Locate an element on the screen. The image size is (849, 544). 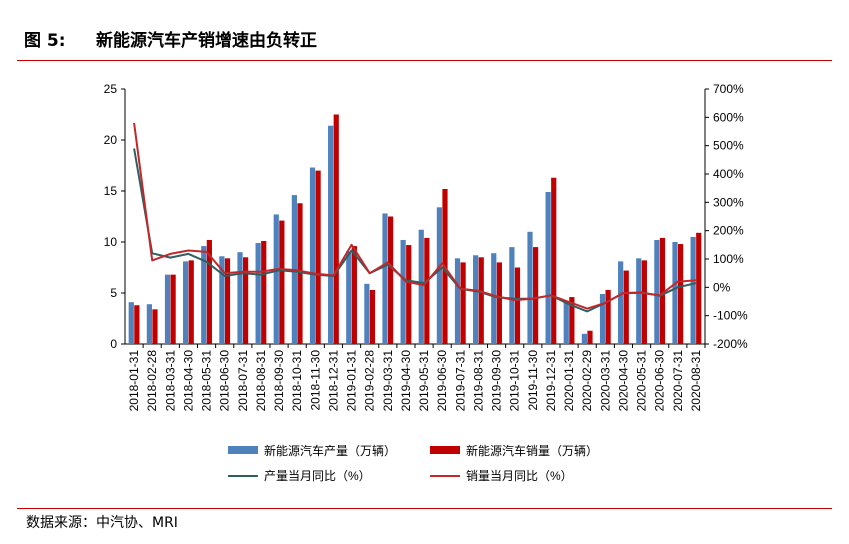
x-tick-label: 2020-02-29 is located at coordinates (587, 381).